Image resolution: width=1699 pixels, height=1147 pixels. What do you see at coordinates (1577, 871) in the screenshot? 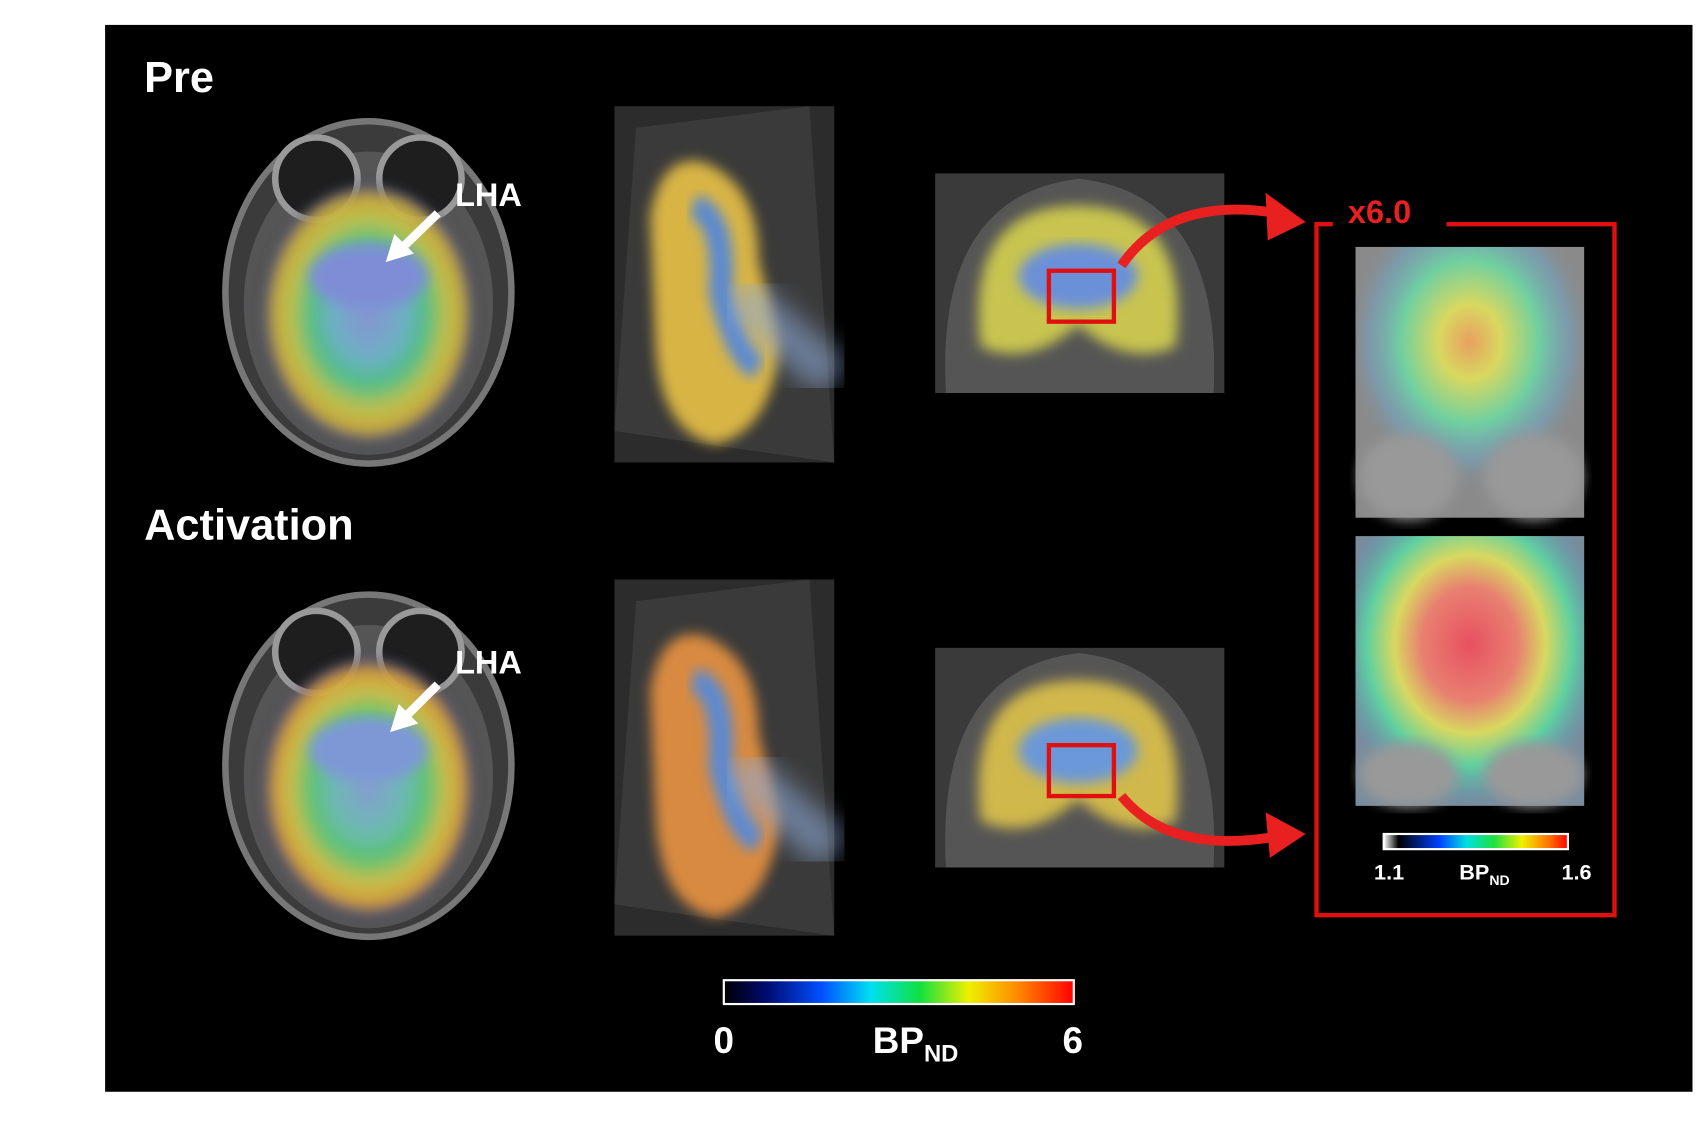
I see `zoom-colorbar-max: 1.6` at bounding box center [1577, 871].